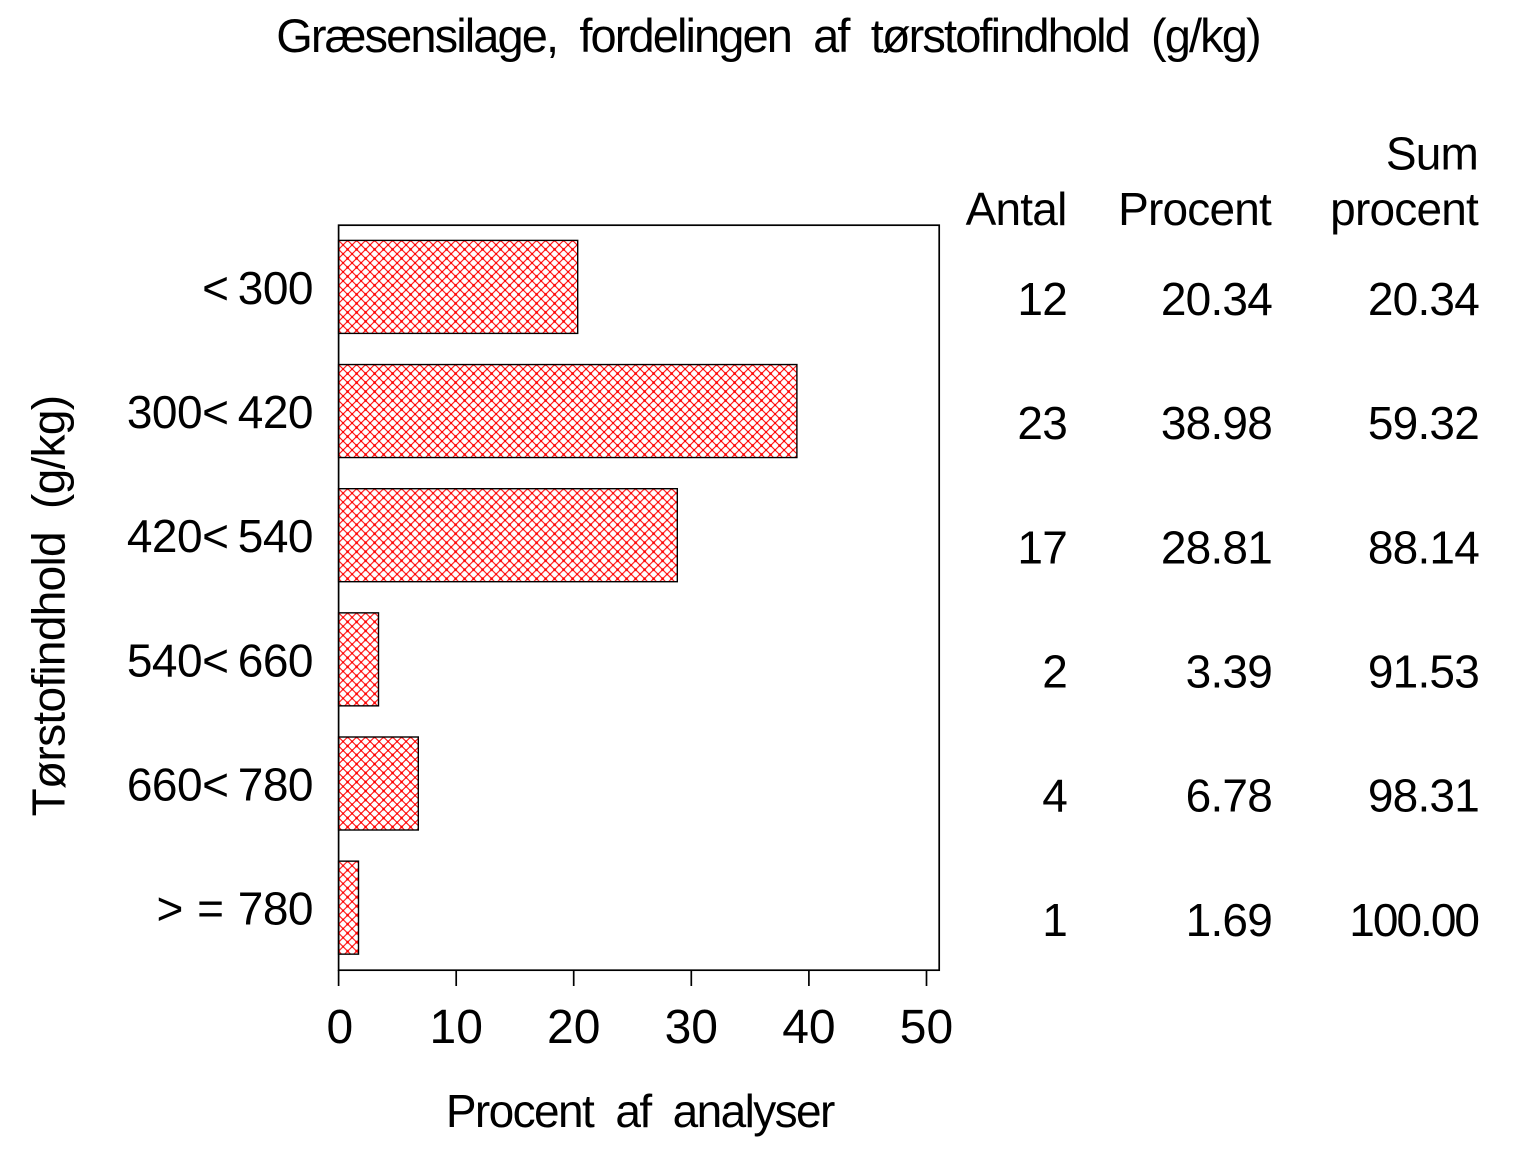 The height and width of the screenshot is (1152, 1536). Describe the element at coordinates (220, 536) in the screenshot. I see `svg-text: 420< 540` at that location.